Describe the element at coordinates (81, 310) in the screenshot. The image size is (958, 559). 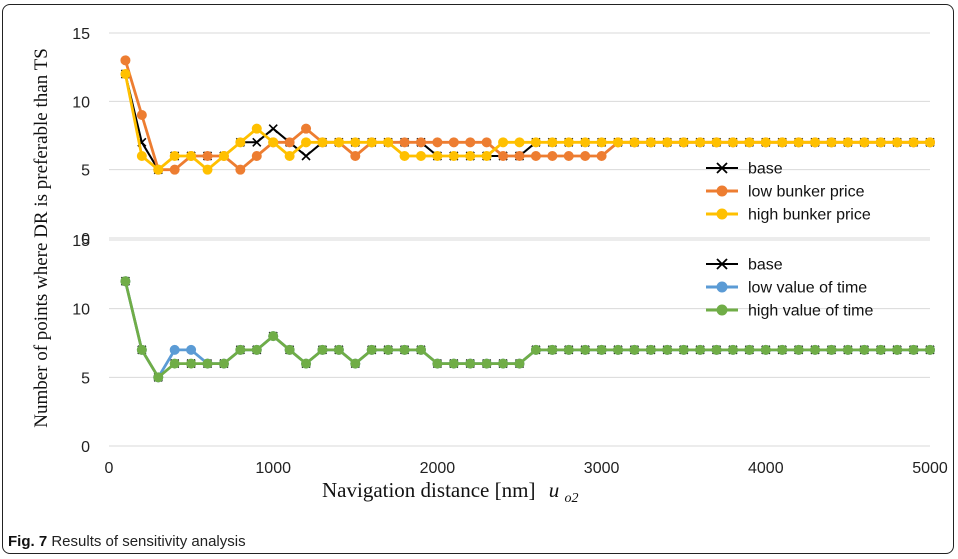
I see `y-tick-label-1-2: 10` at that location.